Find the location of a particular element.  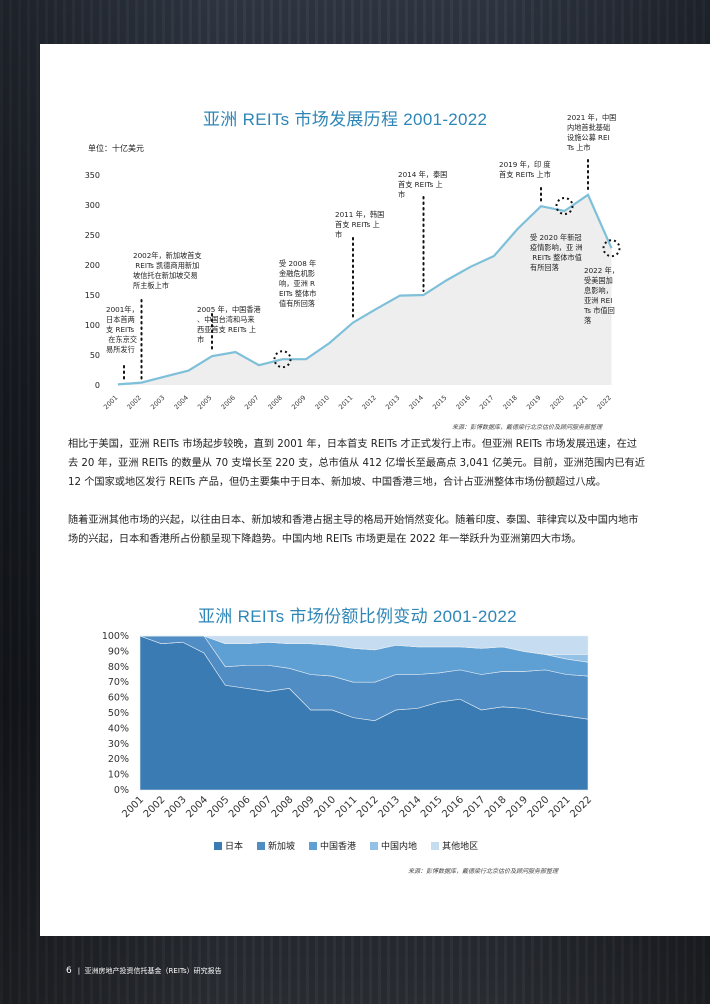

y-tick-label: 300 is located at coordinates (92, 205).